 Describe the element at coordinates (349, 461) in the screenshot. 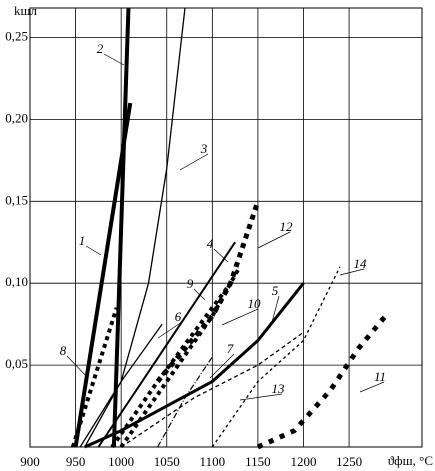

I see `x-tick-label: 1250` at that location.